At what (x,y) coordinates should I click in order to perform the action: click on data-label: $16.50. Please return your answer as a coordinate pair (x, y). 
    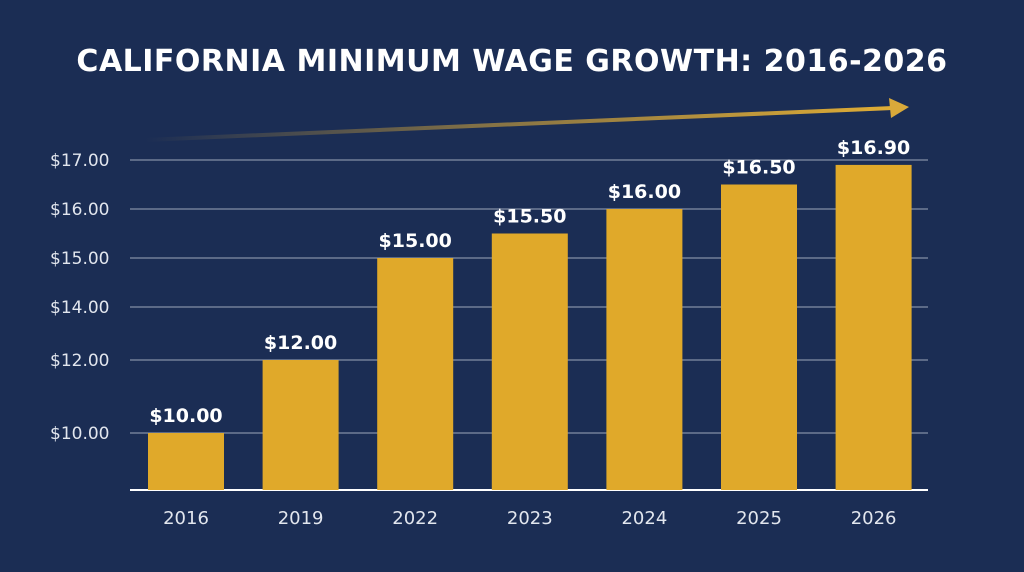
    Looking at the image, I should click on (758, 168).